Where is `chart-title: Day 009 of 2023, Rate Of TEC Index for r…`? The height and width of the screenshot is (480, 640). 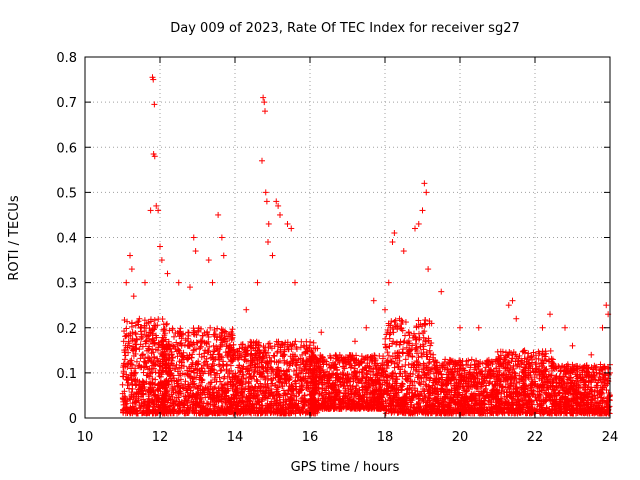
chart-title: Day 009 of 2023, Rate Of TEC Index for r… is located at coordinates (344, 28).